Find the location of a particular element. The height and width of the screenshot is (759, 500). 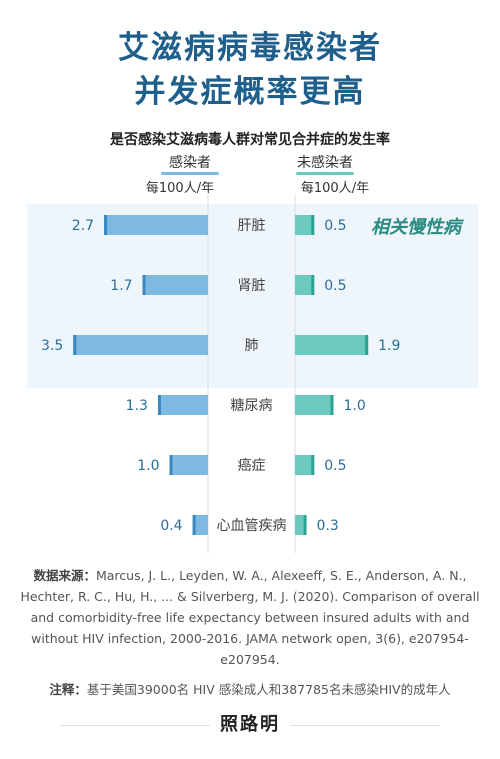

category-label-1: 肾脏 is located at coordinates (252, 286).